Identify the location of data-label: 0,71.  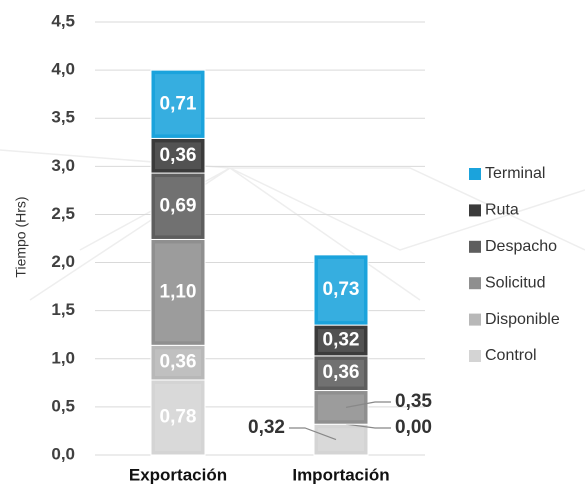
(178, 103).